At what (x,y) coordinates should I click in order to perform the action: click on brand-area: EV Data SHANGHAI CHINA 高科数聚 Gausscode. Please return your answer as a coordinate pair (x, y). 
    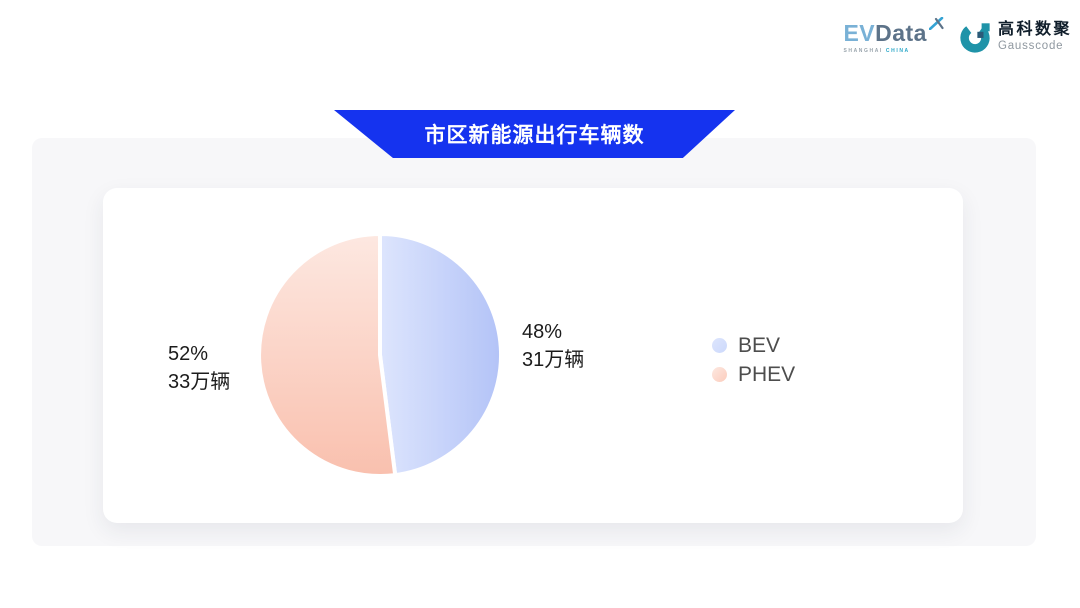
    Looking at the image, I should click on (957, 35).